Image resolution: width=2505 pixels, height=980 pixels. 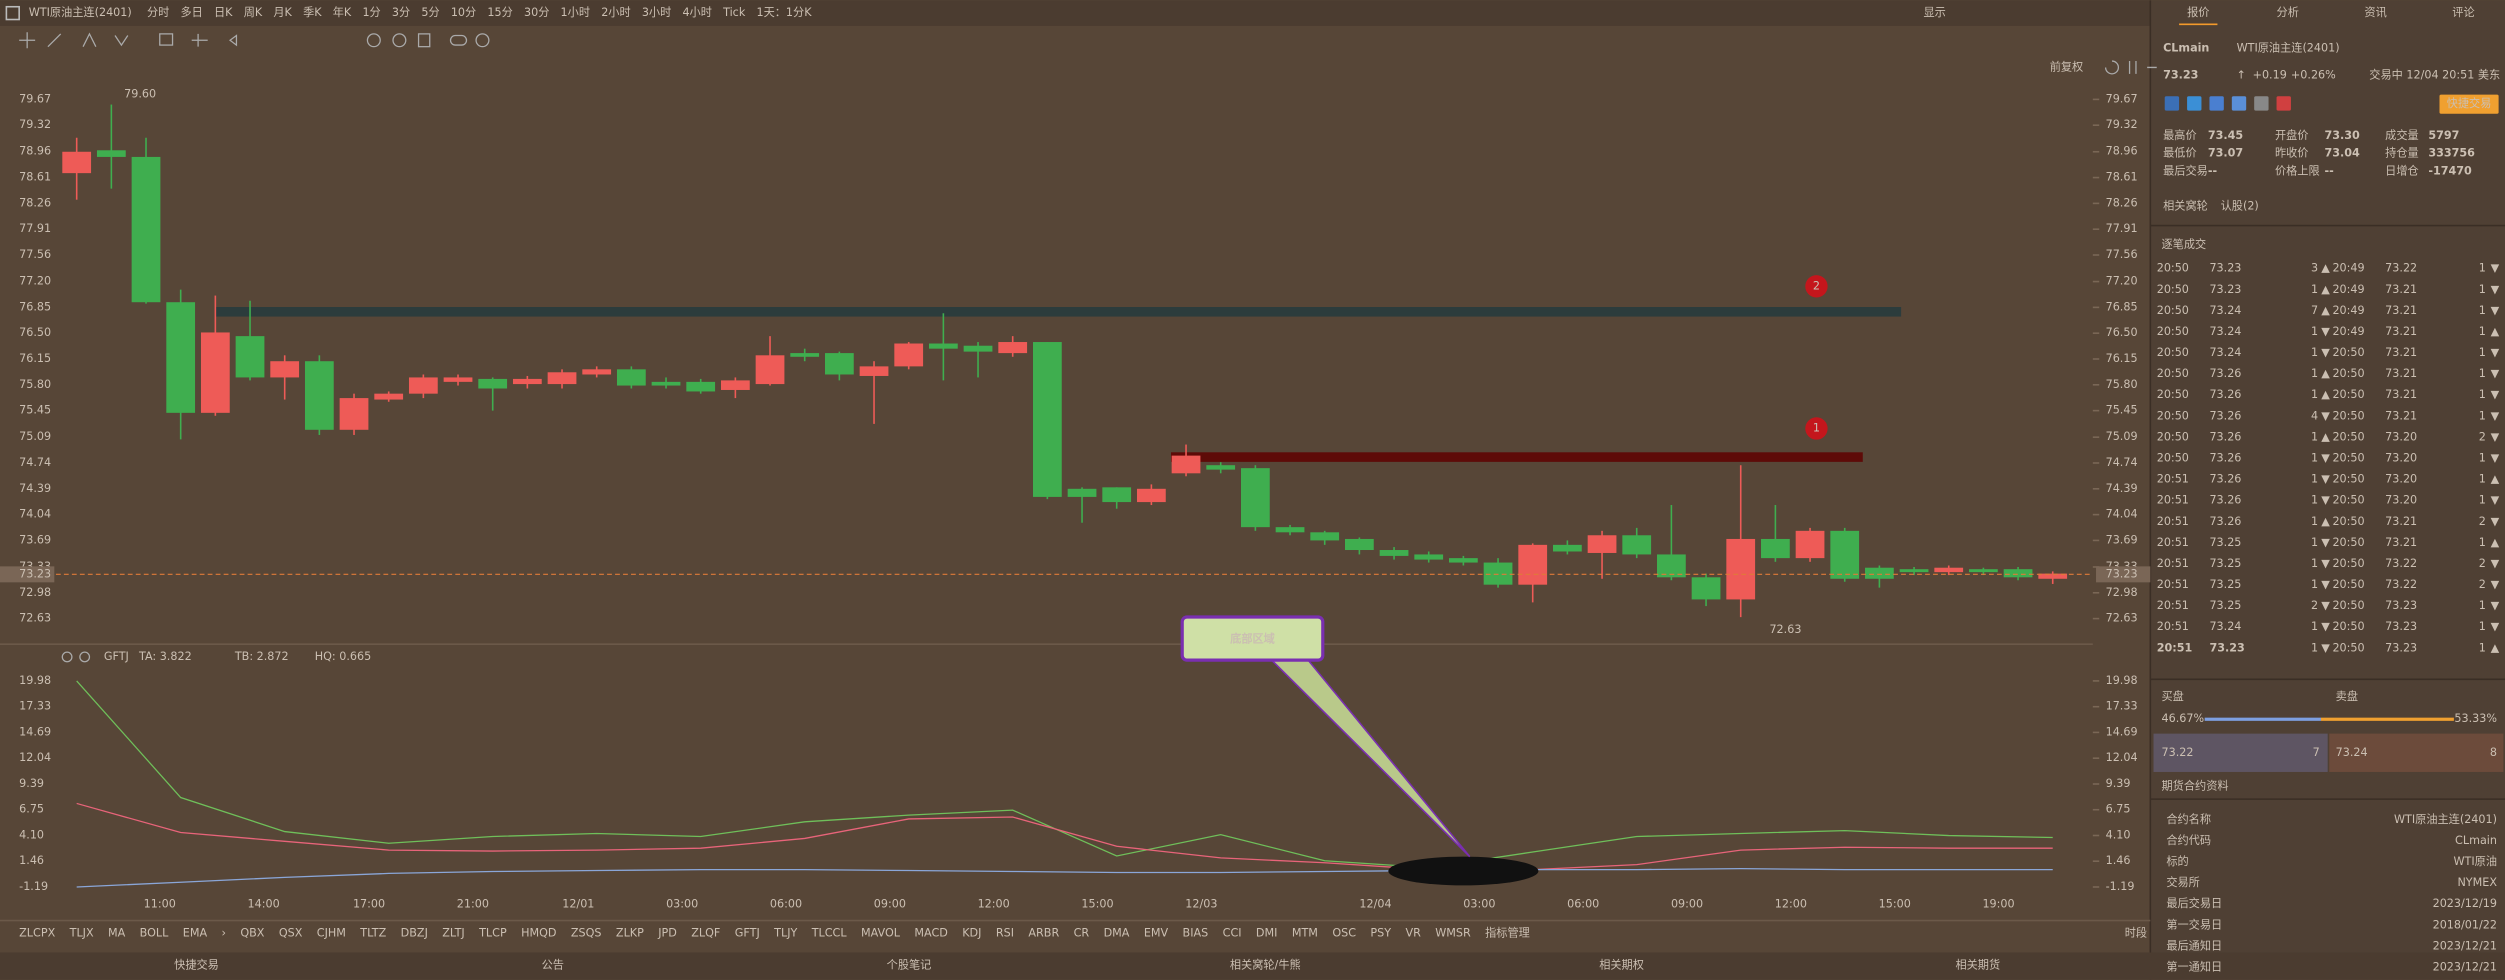 I want to click on indicator-tab: ARBR, so click(x=1043, y=932).